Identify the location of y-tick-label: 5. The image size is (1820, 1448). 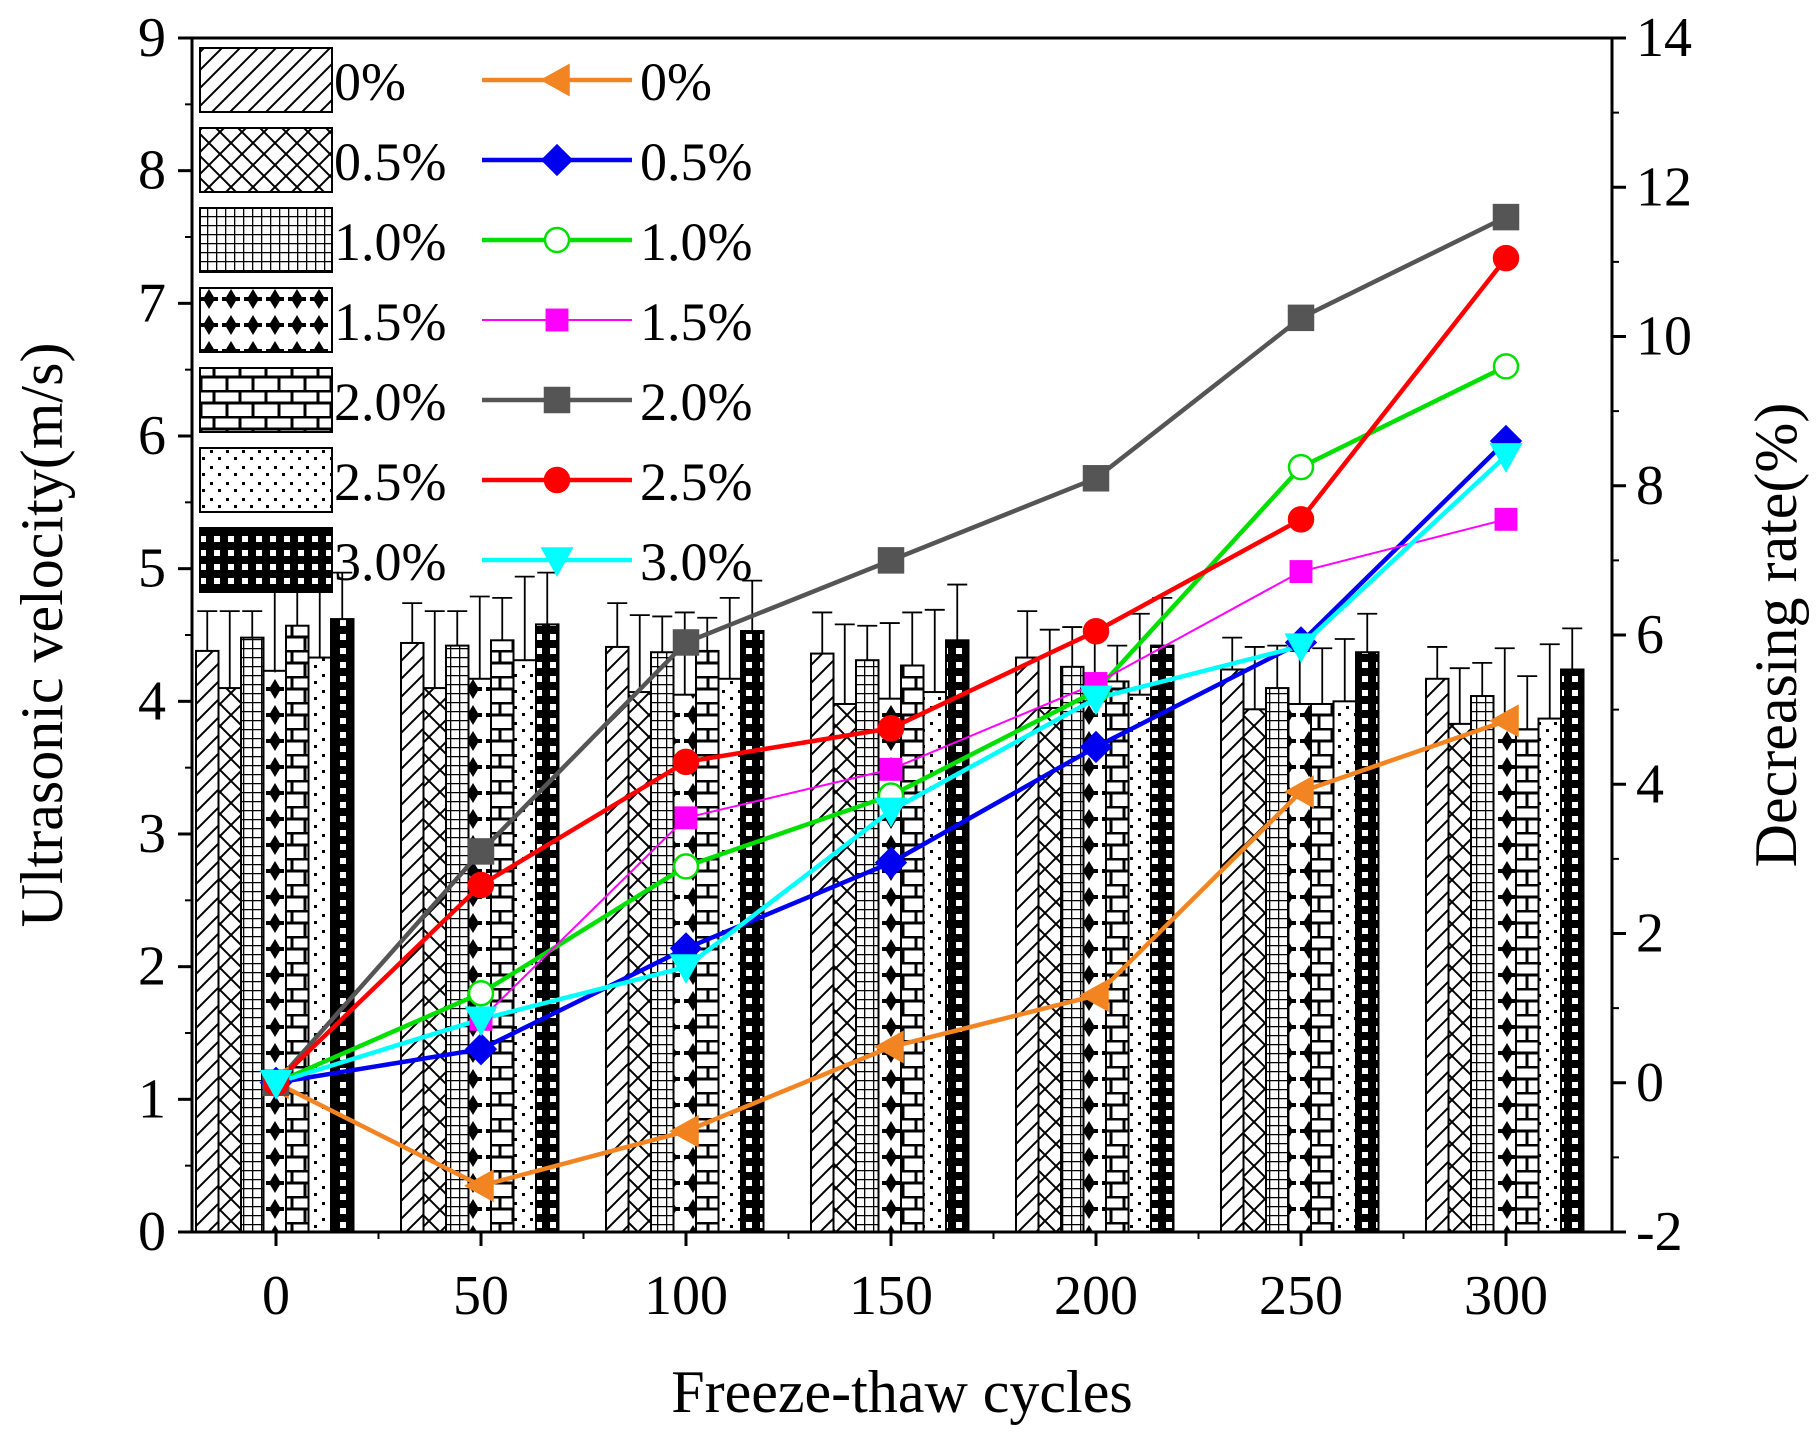
(152, 569).